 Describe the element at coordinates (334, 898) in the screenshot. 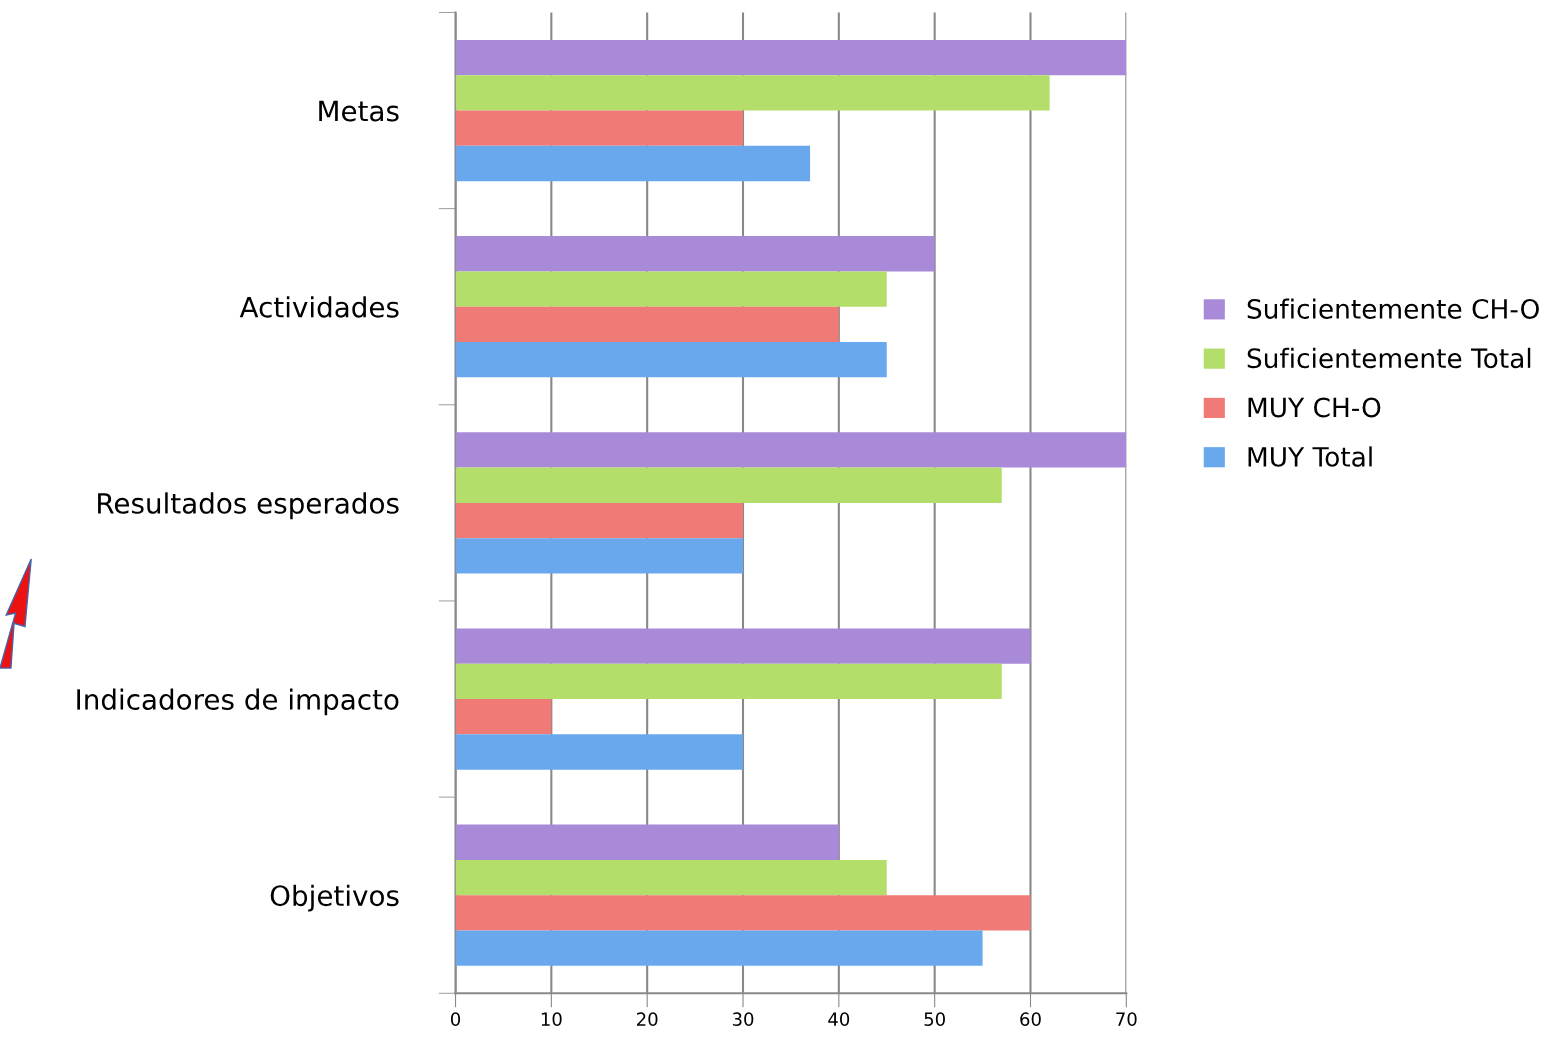

I see `y-tick-label: Objetivos` at that location.